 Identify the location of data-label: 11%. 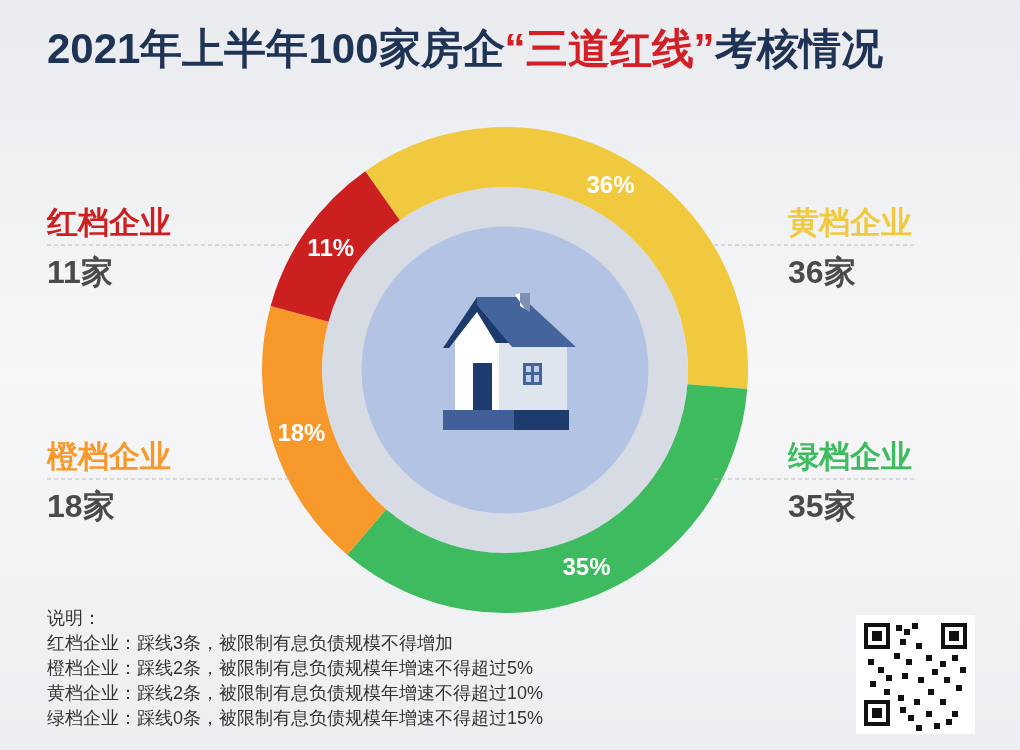
(331, 247).